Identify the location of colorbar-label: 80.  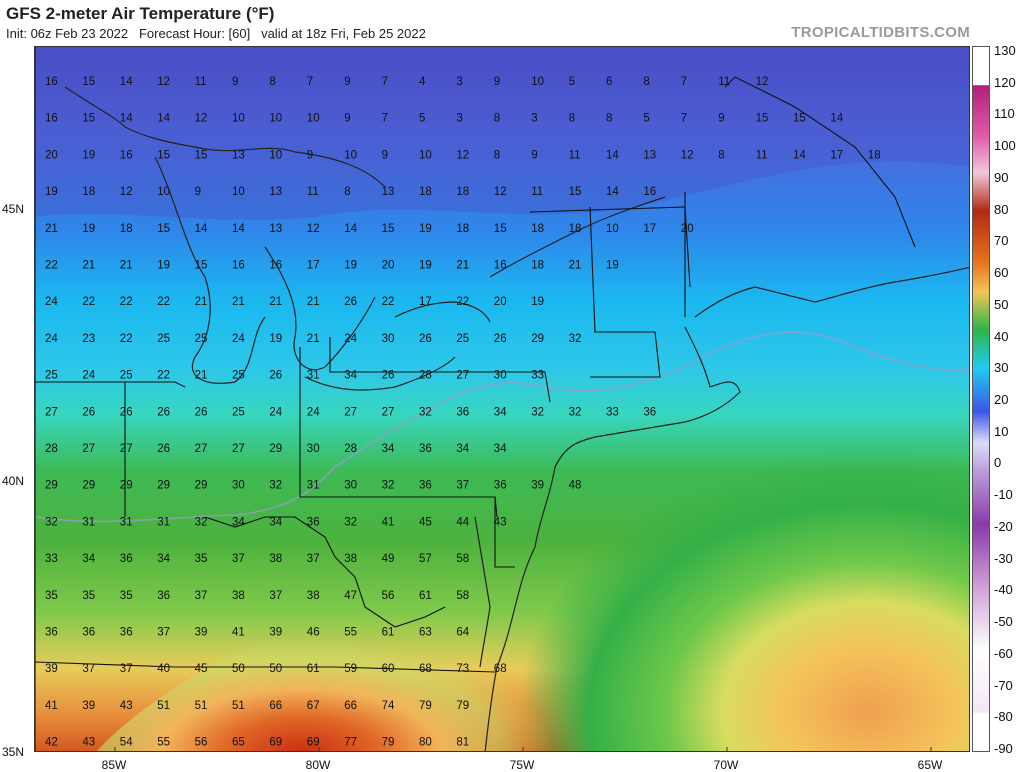
(1001, 209).